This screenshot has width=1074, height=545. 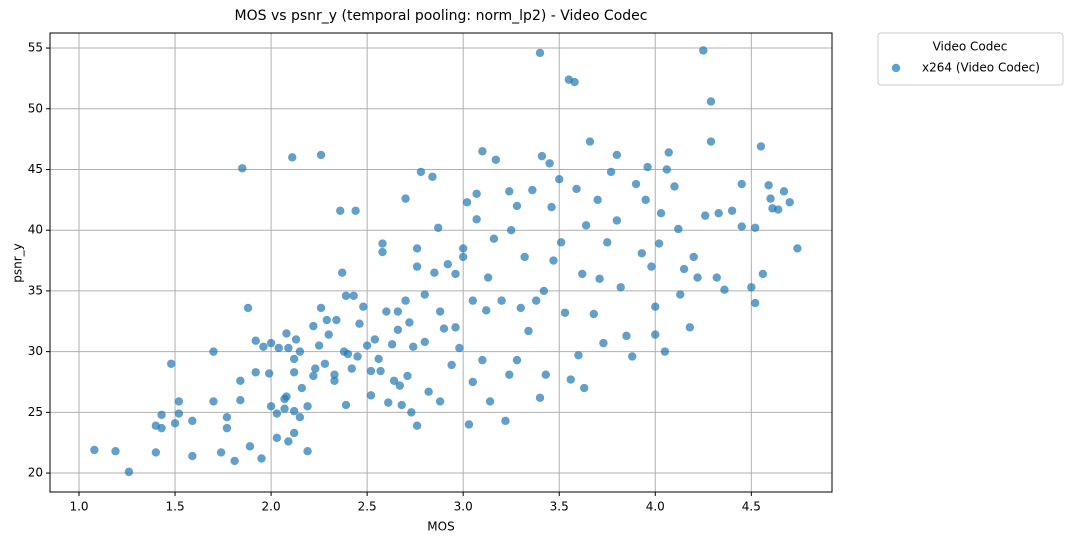 What do you see at coordinates (175, 507) in the screenshot?
I see `x-tick-label: 1.5` at bounding box center [175, 507].